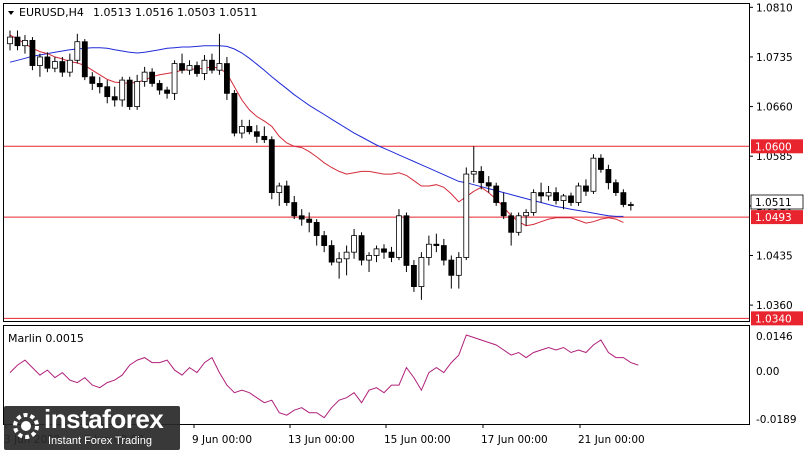 The height and width of the screenshot is (452, 807). Describe the element at coordinates (514, 440) in the screenshot. I see `time-tick-label: 17 Jun 00:00` at that location.